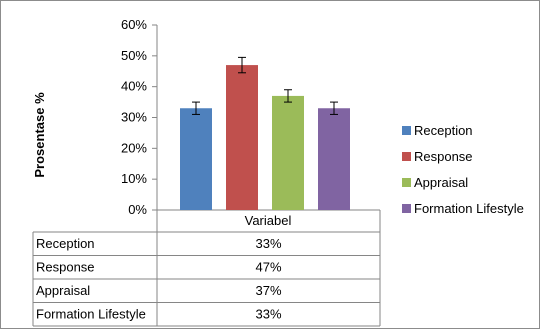 The image size is (540, 329). What do you see at coordinates (268, 220) in the screenshot?
I see `x-axis-label: Variabel` at bounding box center [268, 220].